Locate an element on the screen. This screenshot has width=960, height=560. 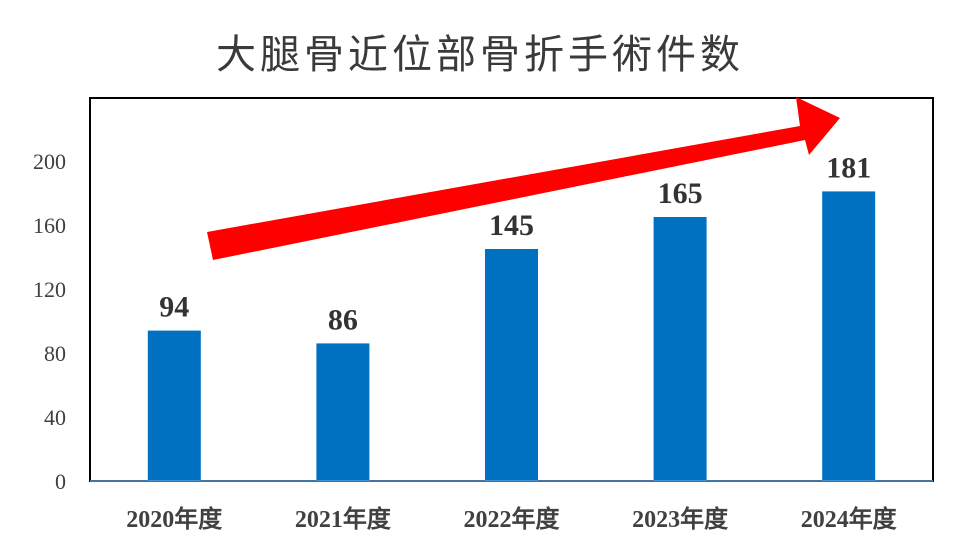
y-tick-label-0: 0 is located at coordinates (60, 481).